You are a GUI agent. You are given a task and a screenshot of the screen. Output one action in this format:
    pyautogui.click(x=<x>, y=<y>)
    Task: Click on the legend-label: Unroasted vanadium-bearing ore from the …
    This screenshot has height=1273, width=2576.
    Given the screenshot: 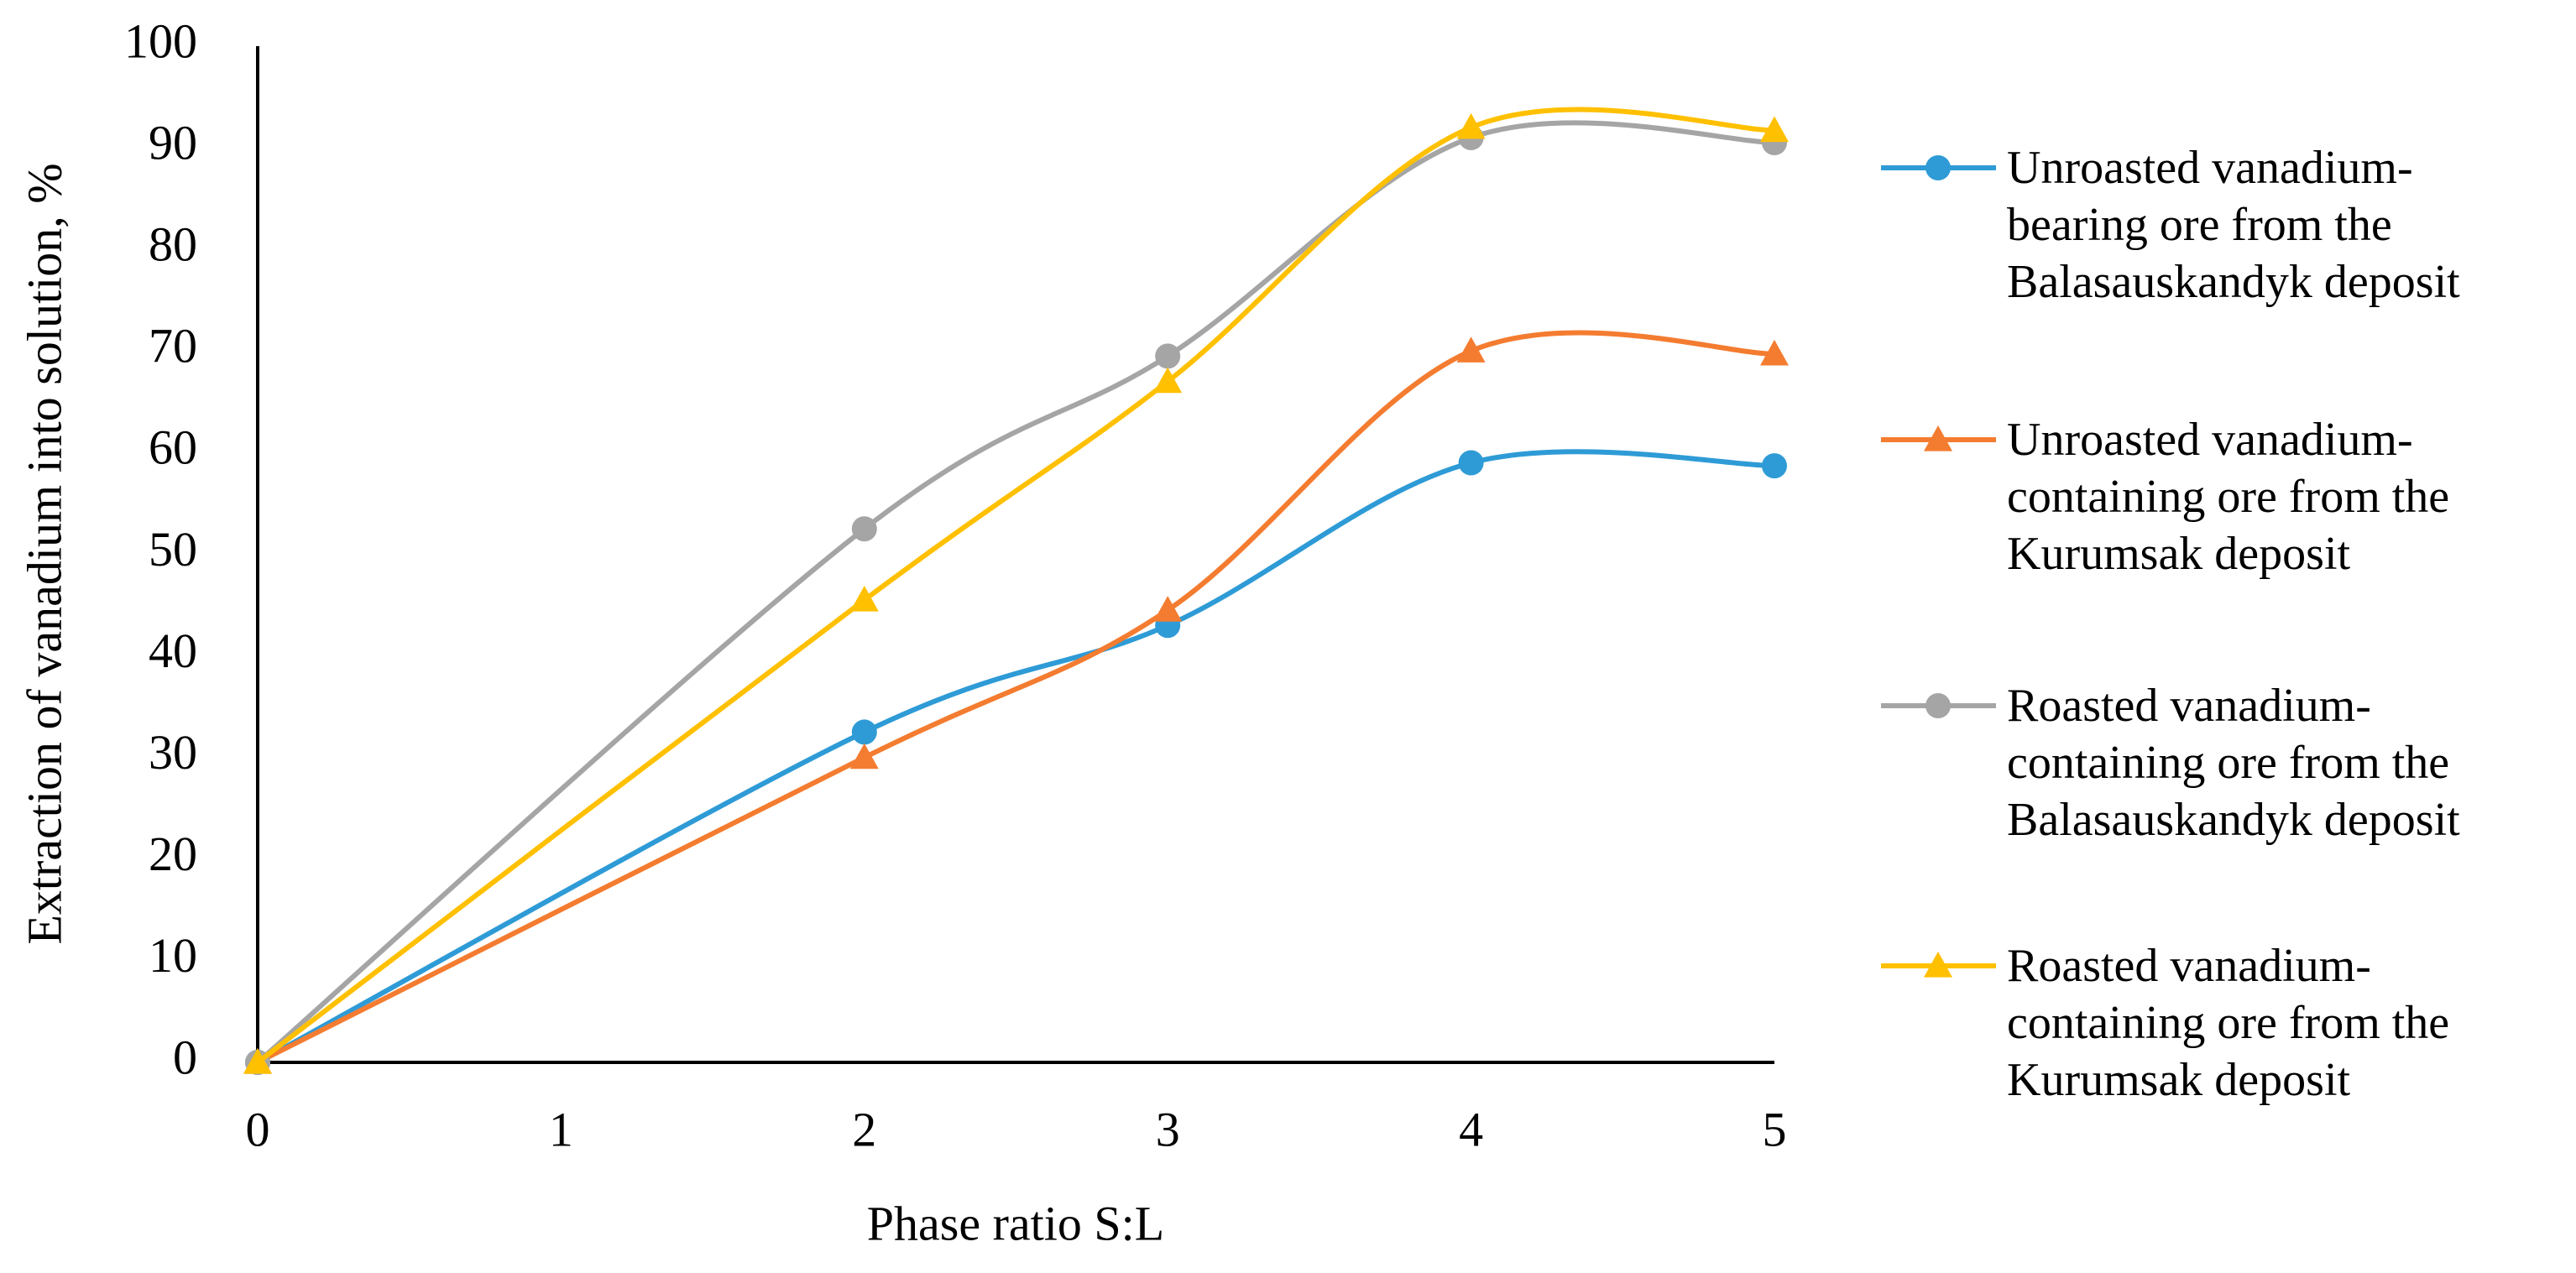 What is the action you would take?
    pyautogui.click(x=2233, y=225)
    